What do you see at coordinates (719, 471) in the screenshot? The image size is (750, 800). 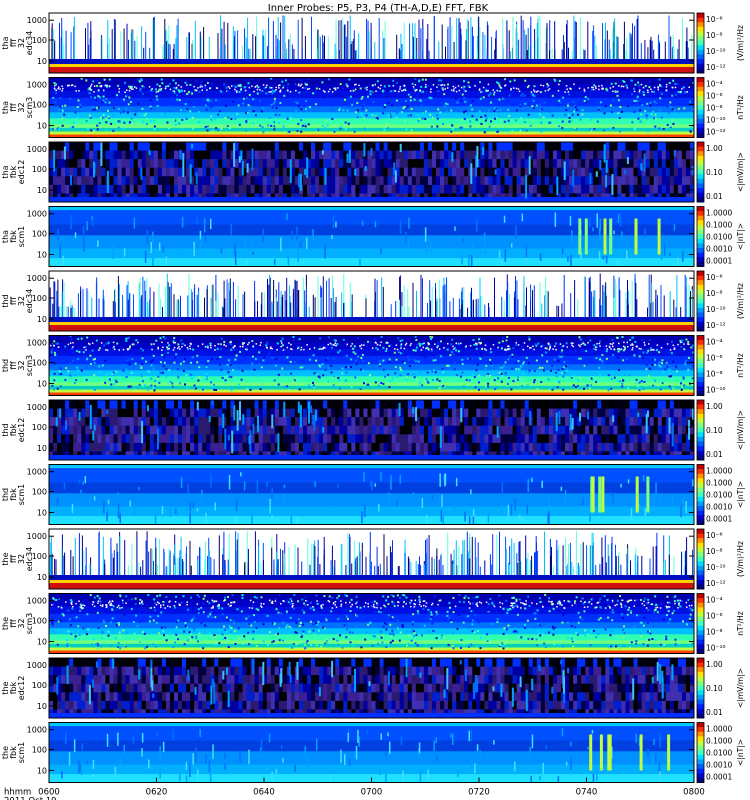 I see `colorbar-tick-label: 1.0000` at bounding box center [719, 471].